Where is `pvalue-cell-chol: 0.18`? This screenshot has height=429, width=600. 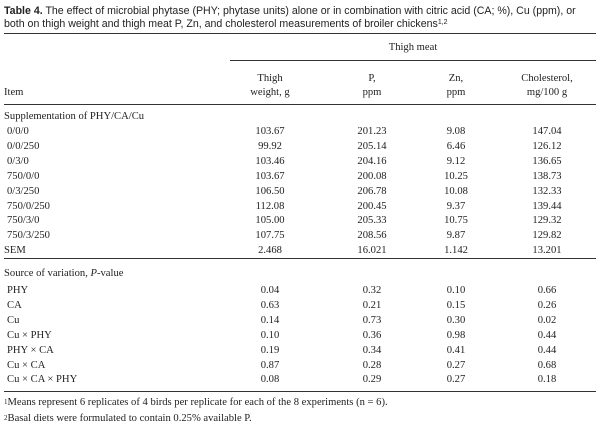
pvalue-cell-chol: 0.18 is located at coordinates (547, 380).